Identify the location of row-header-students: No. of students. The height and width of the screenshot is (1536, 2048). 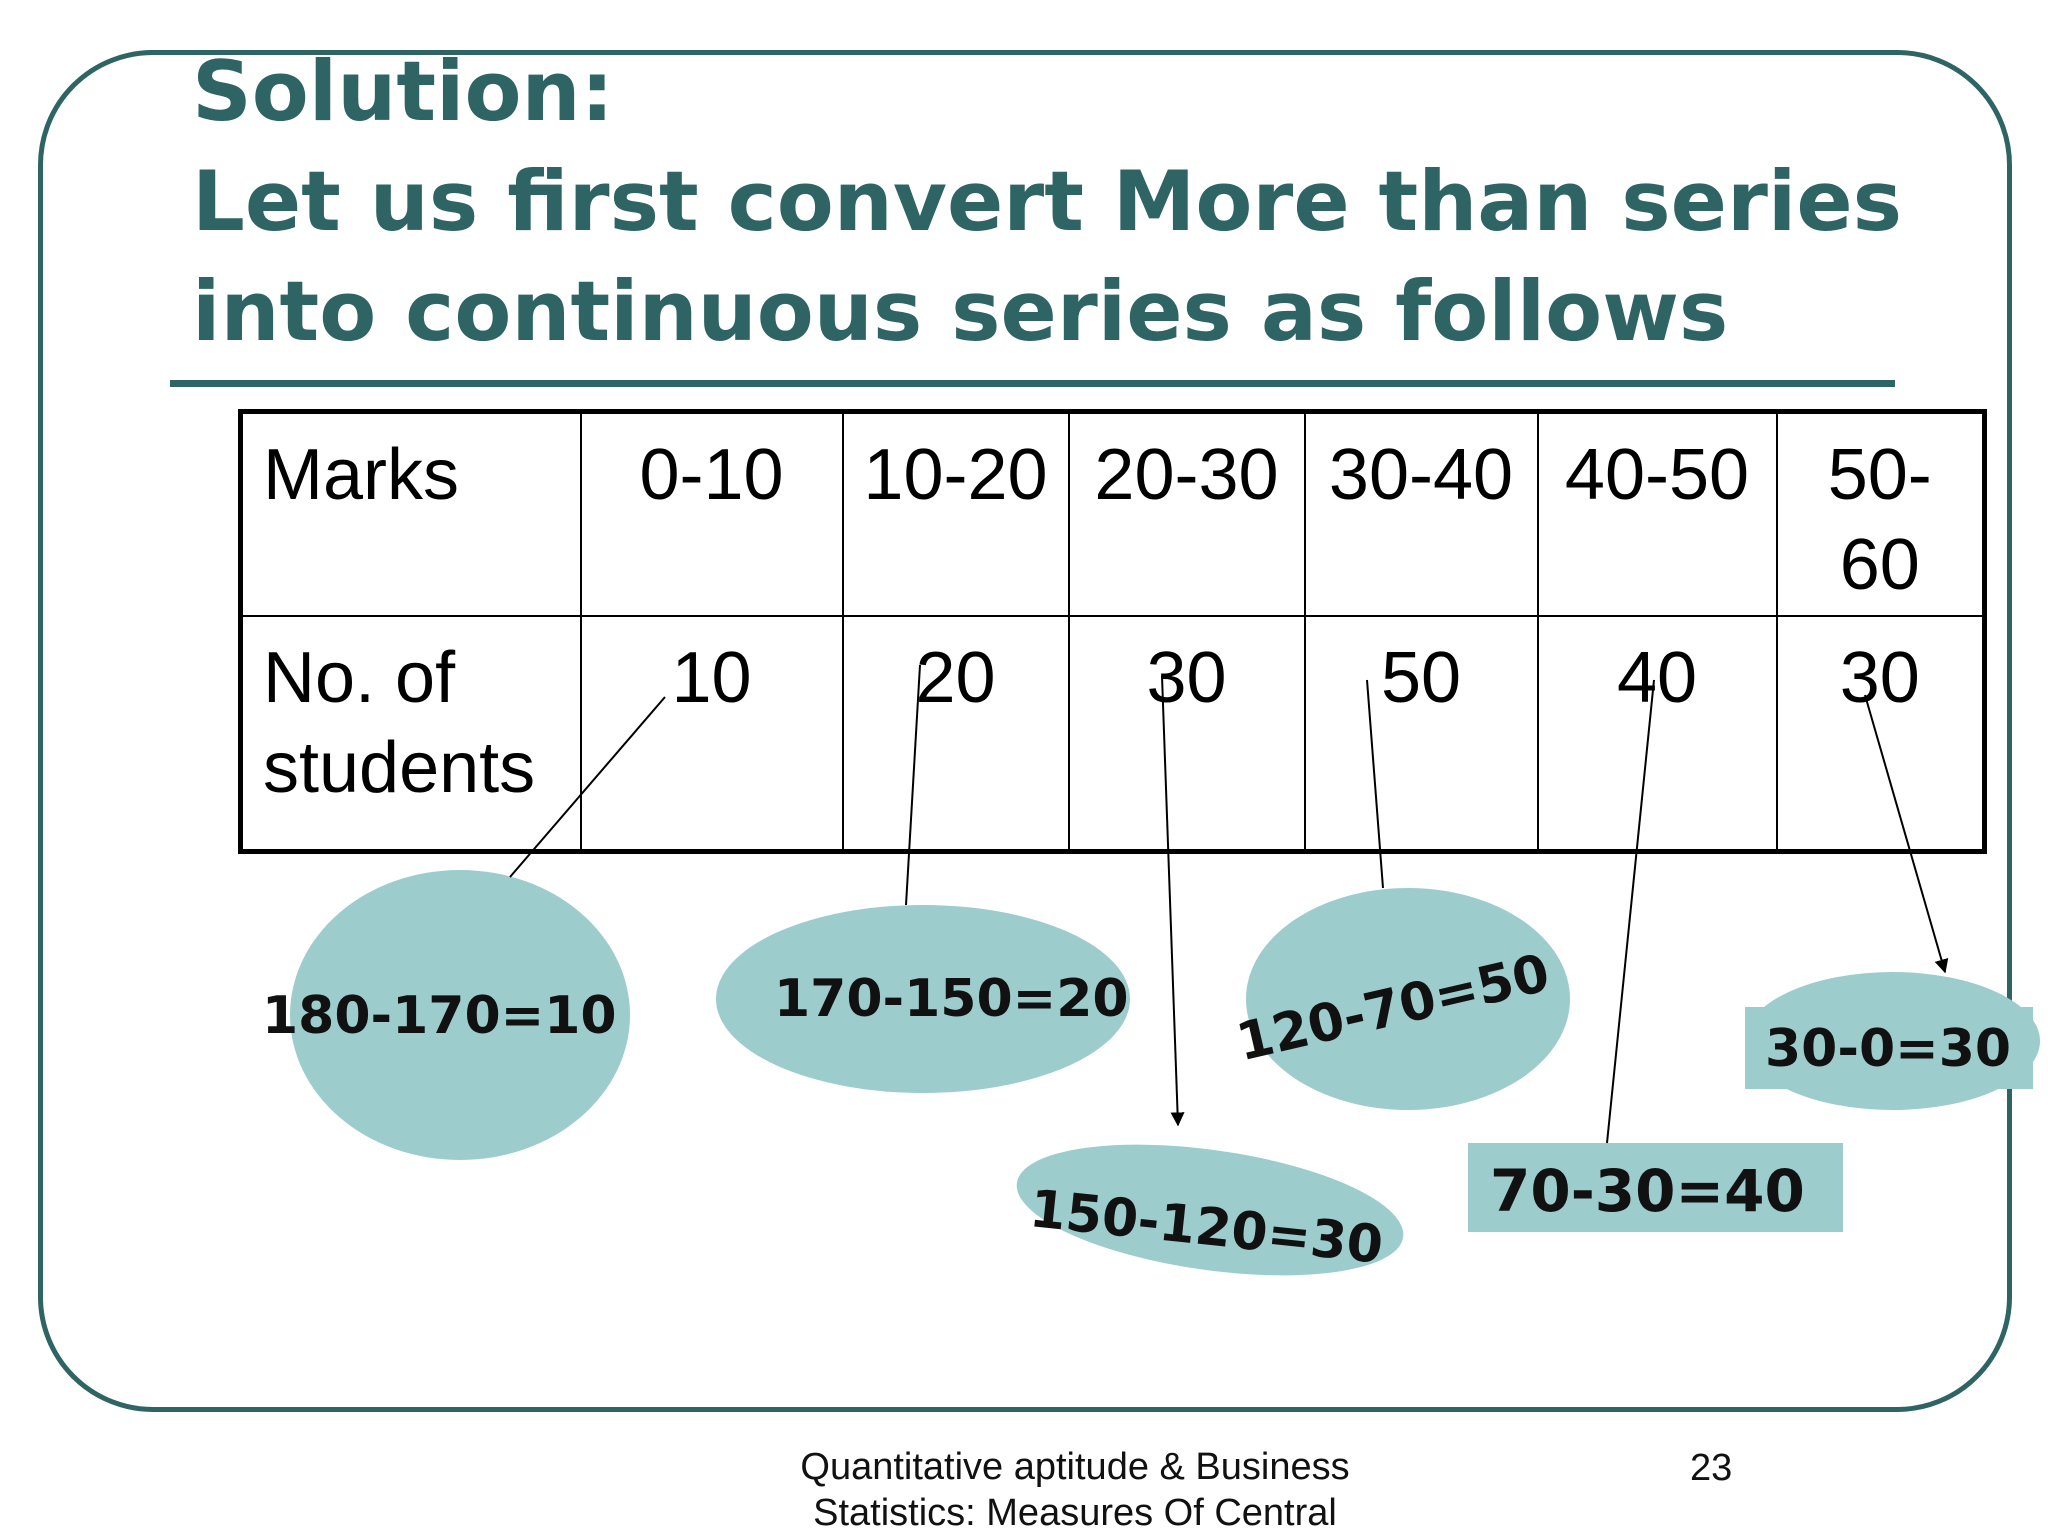
(410, 733).